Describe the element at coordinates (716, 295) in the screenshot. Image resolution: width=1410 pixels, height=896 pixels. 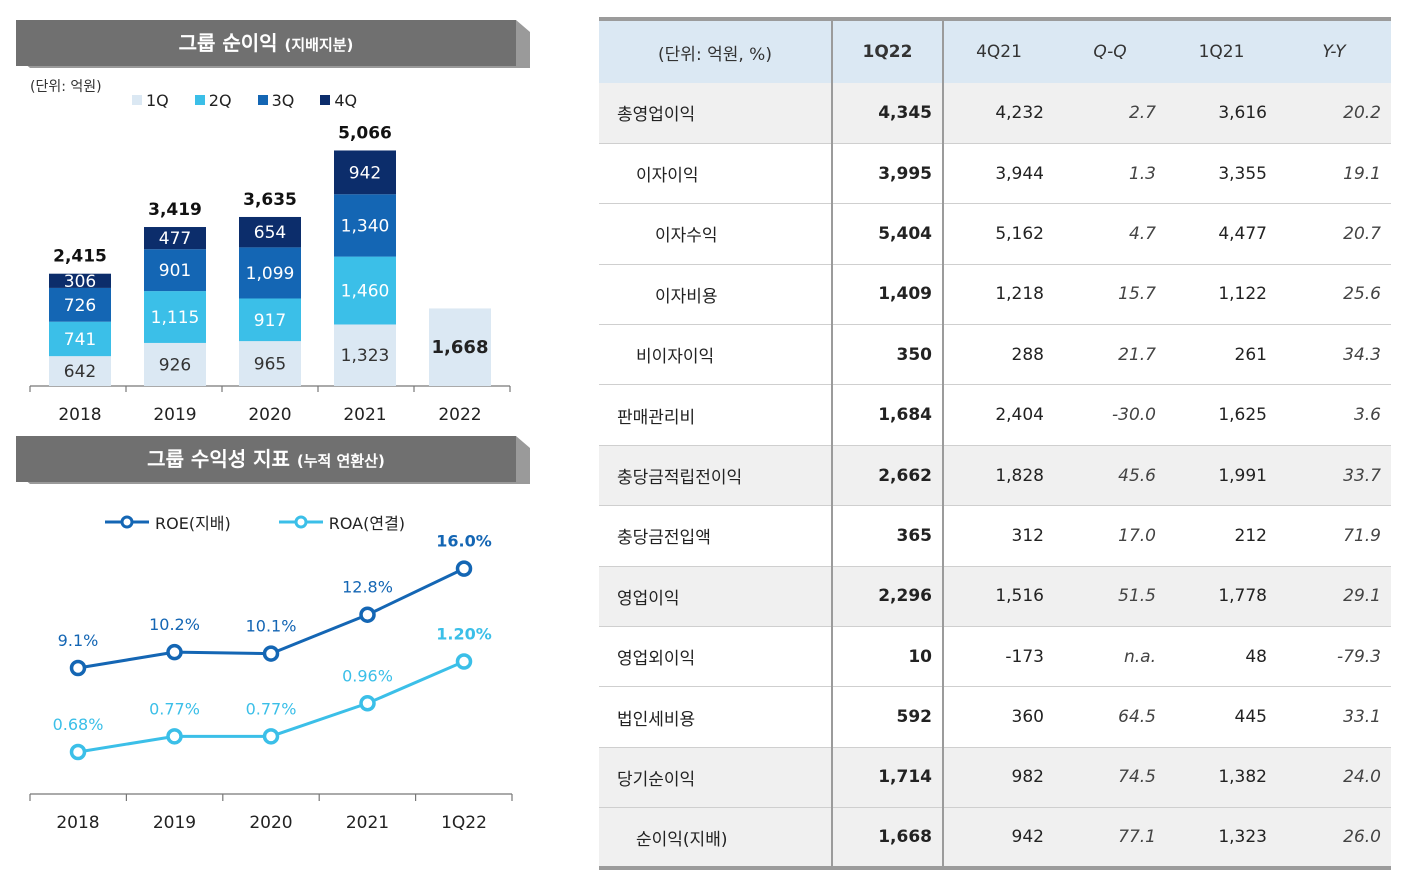
I see `row-label: 이자비용` at that location.